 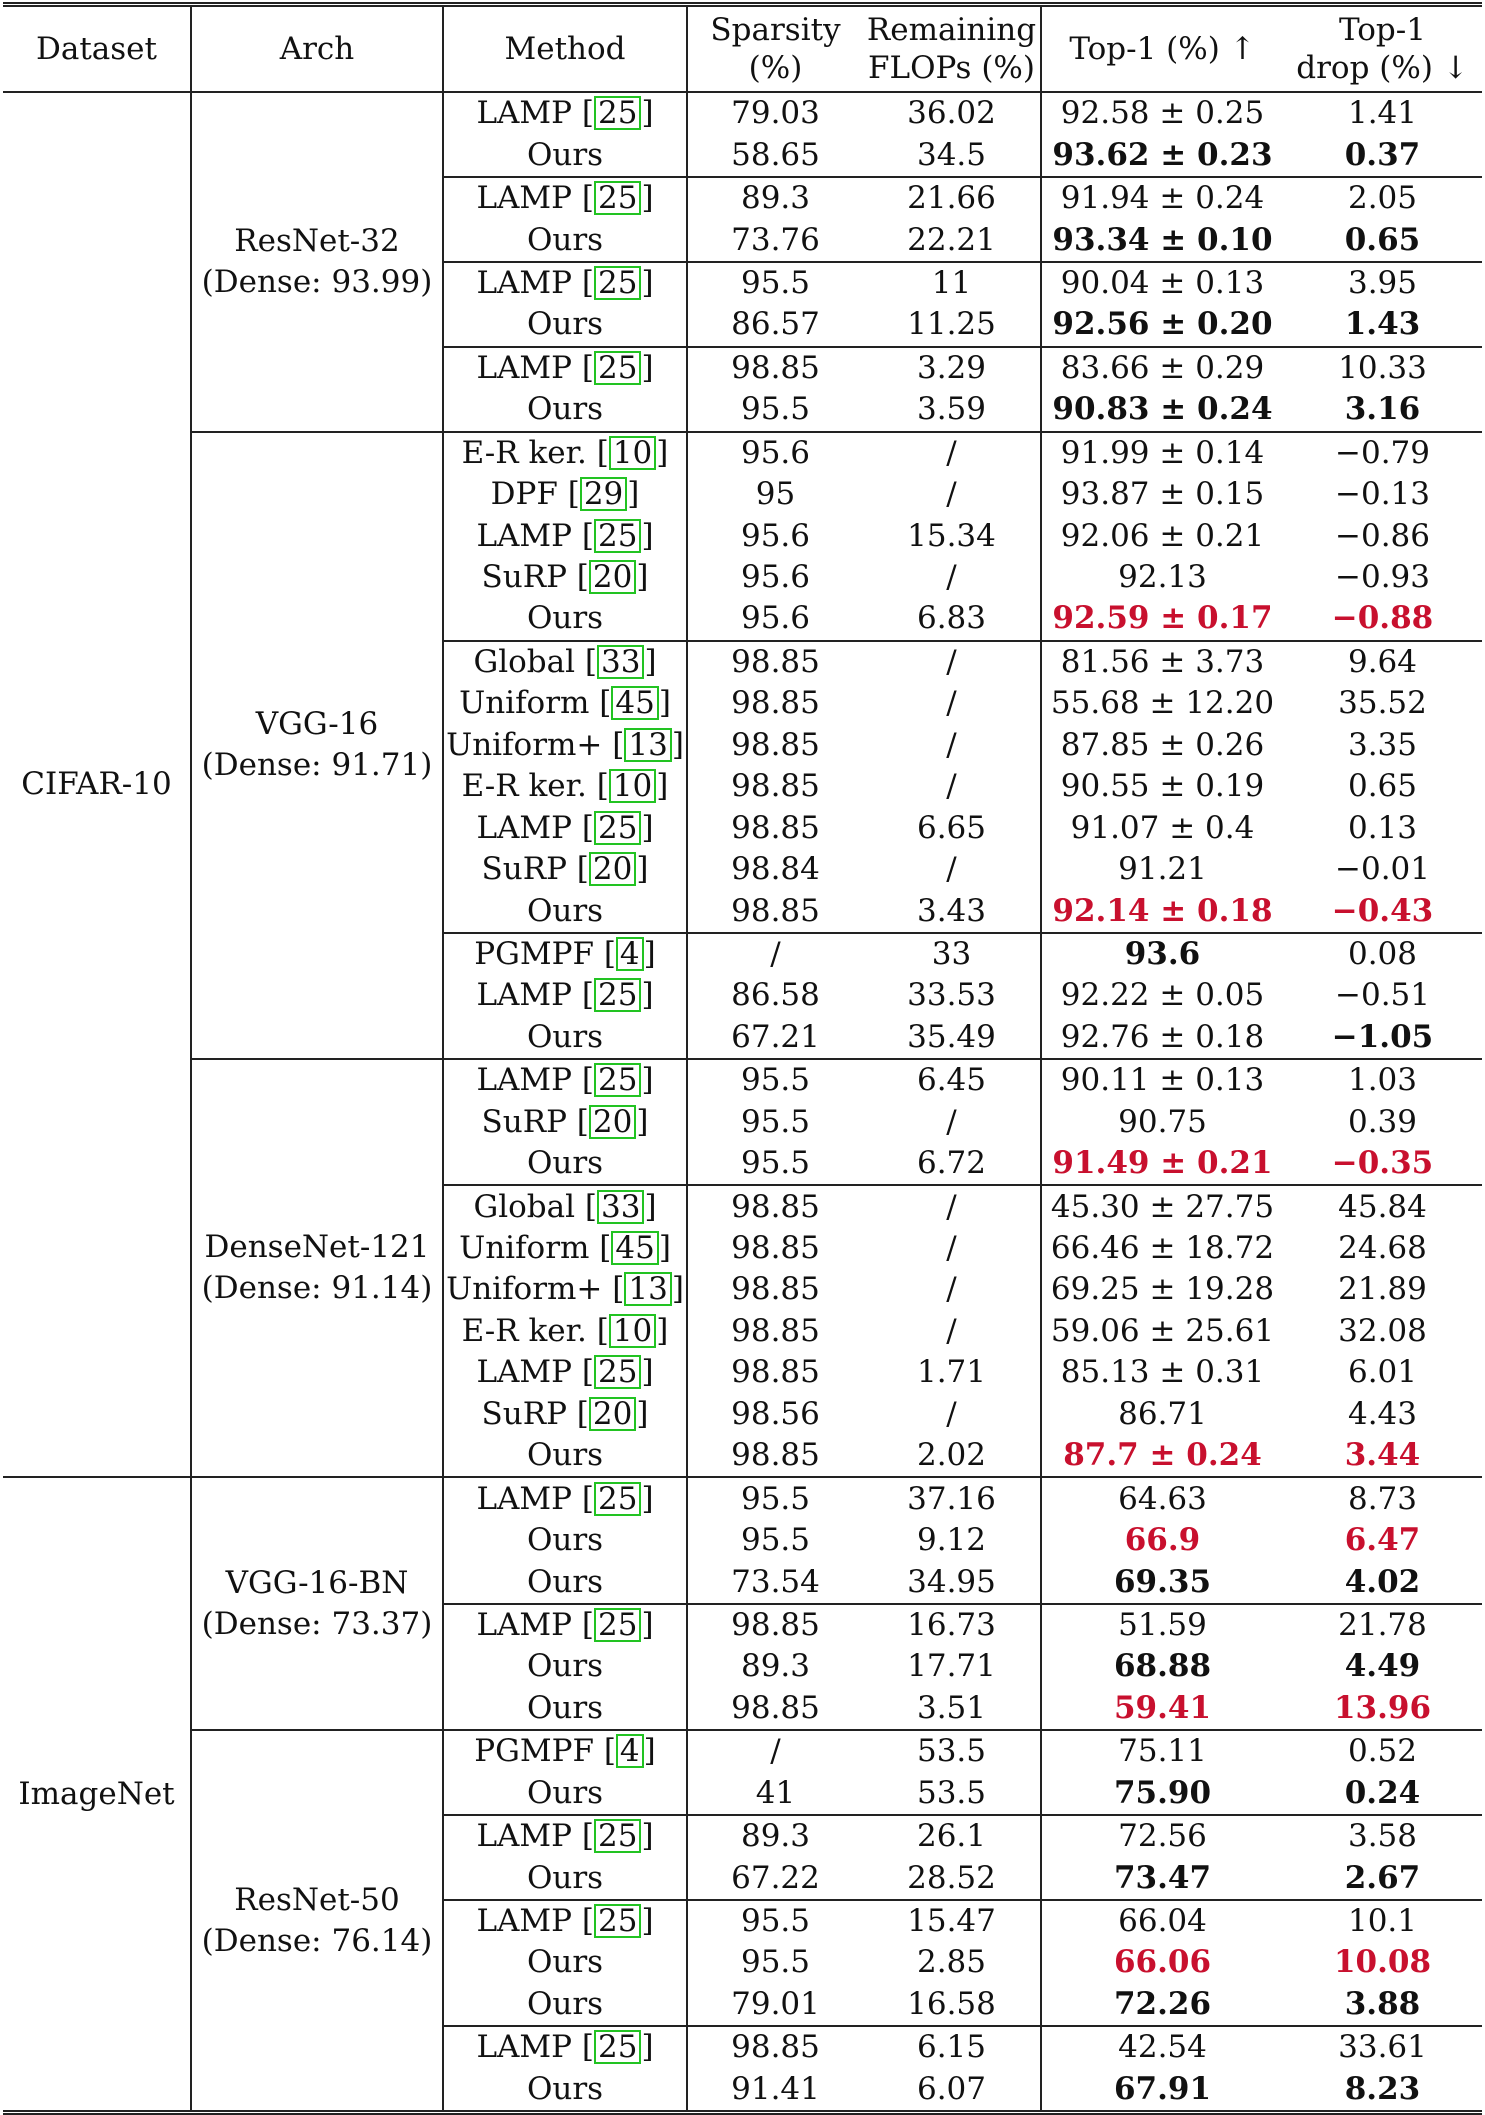 I want to click on method-name: Ours, so click(x=565, y=1707).